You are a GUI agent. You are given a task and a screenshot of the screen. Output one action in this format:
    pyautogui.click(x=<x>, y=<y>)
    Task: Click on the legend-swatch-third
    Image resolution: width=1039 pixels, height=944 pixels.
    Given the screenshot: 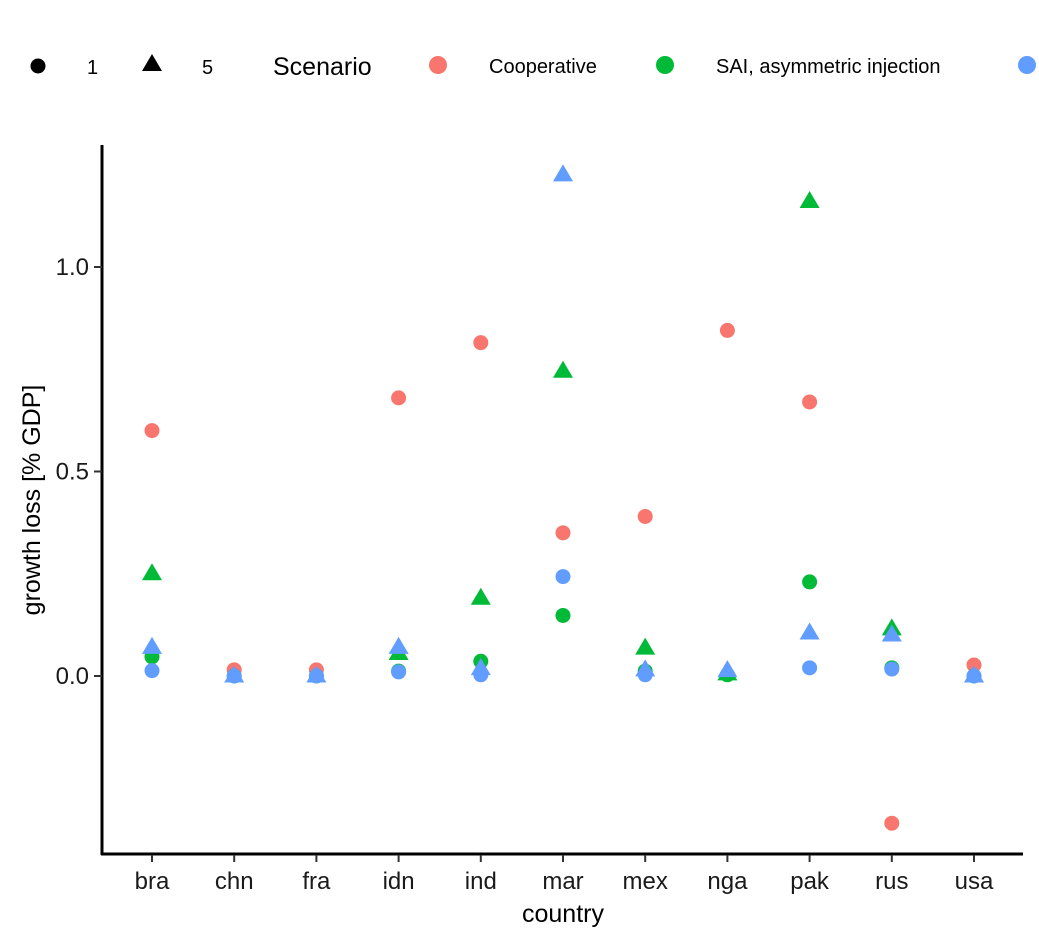 What is the action you would take?
    pyautogui.click(x=1027, y=65)
    